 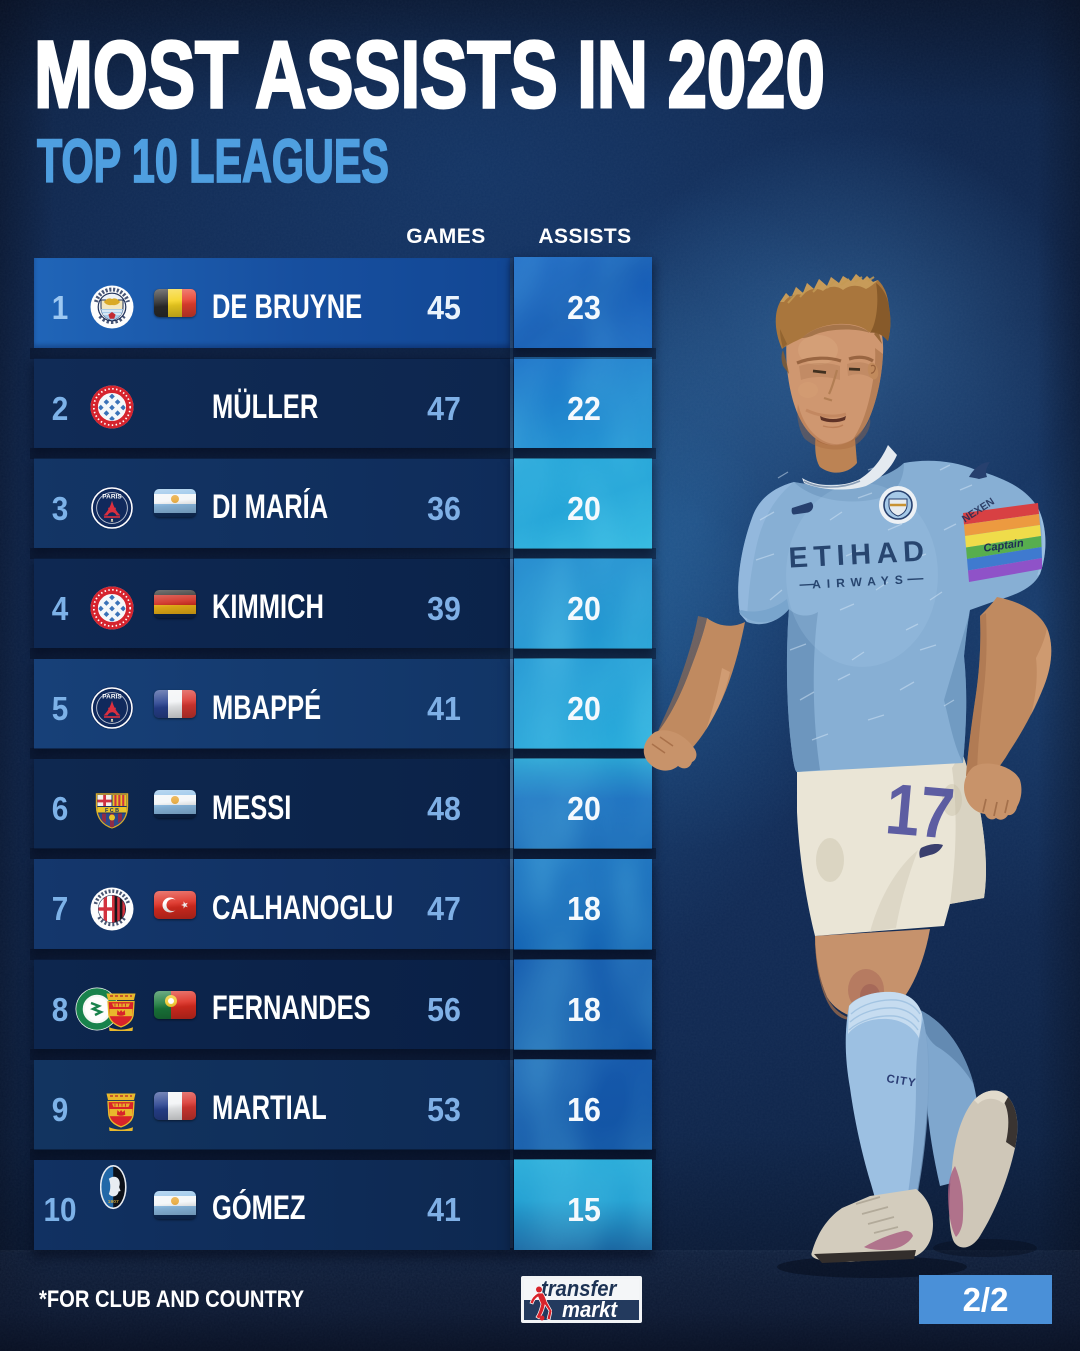 I want to click on svg-text: ETIHAD, so click(x=859, y=554).